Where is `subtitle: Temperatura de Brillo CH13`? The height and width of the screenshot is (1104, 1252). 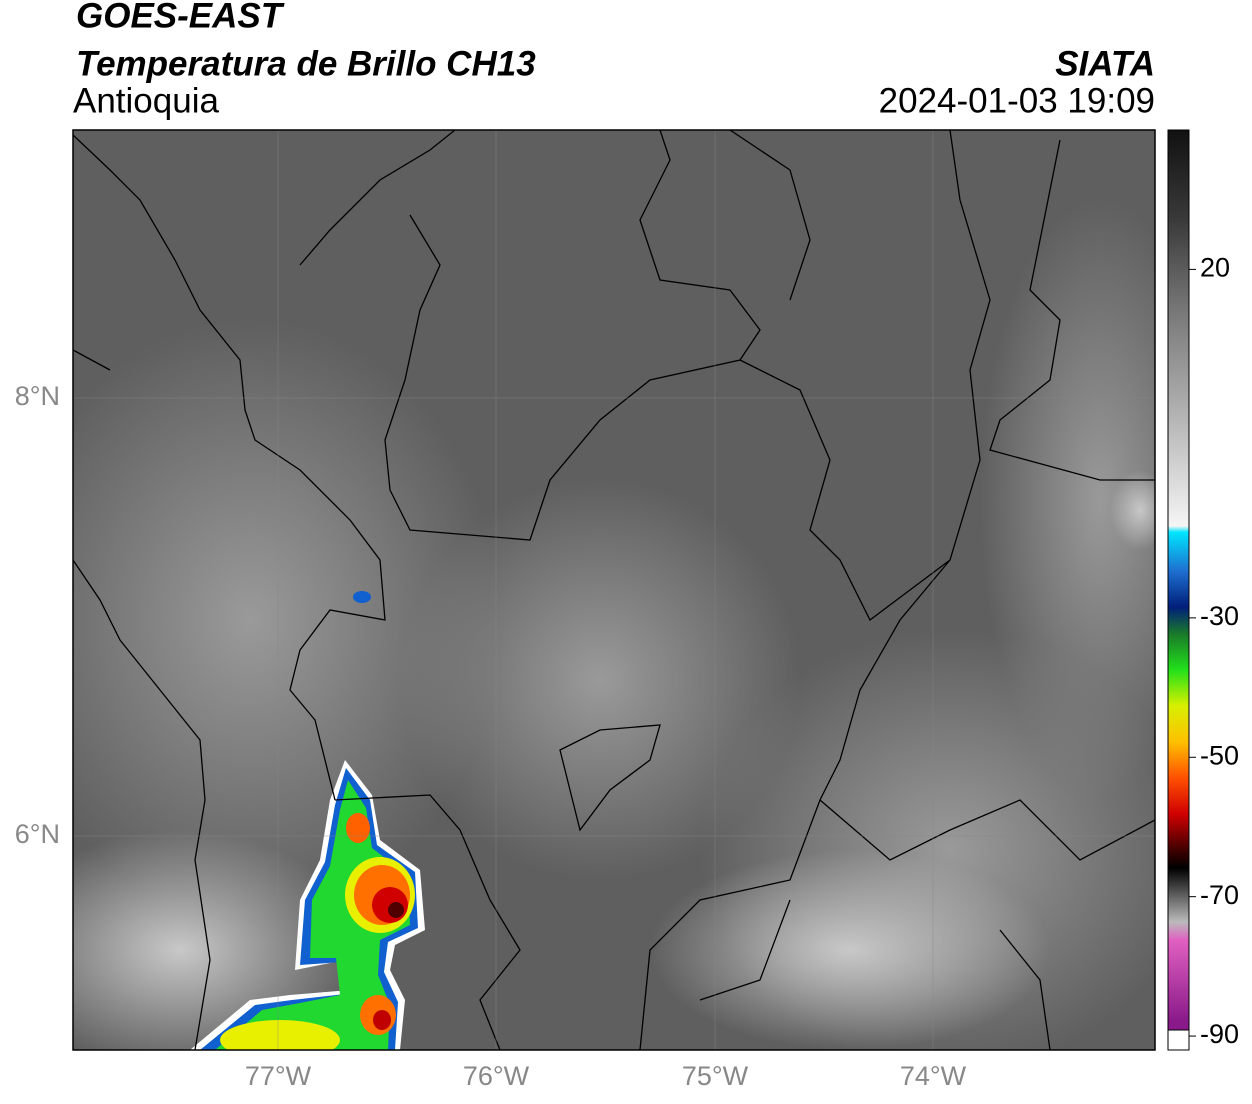
subtitle: Temperatura de Brillo CH13 is located at coordinates (306, 63).